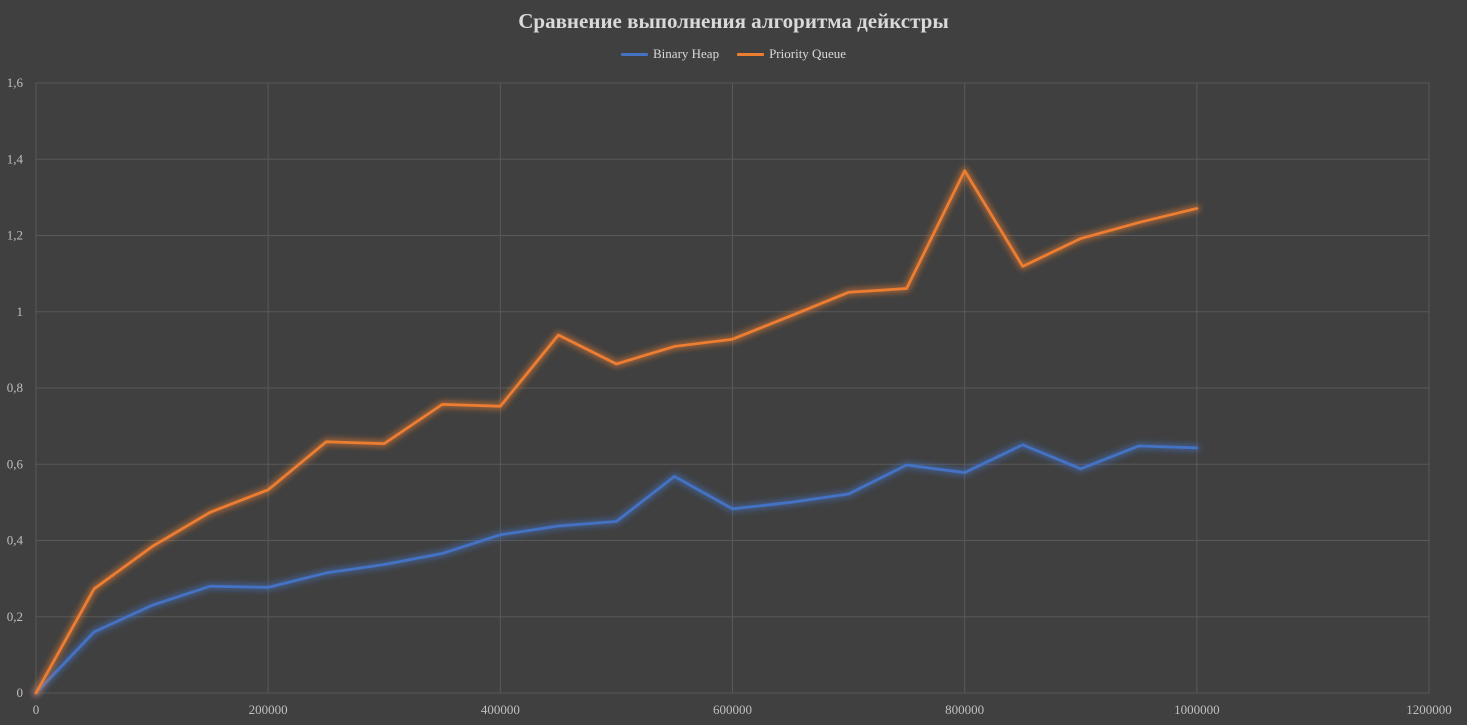  Describe the element at coordinates (15, 616) in the screenshot. I see `y-tick-label: 0,2` at that location.